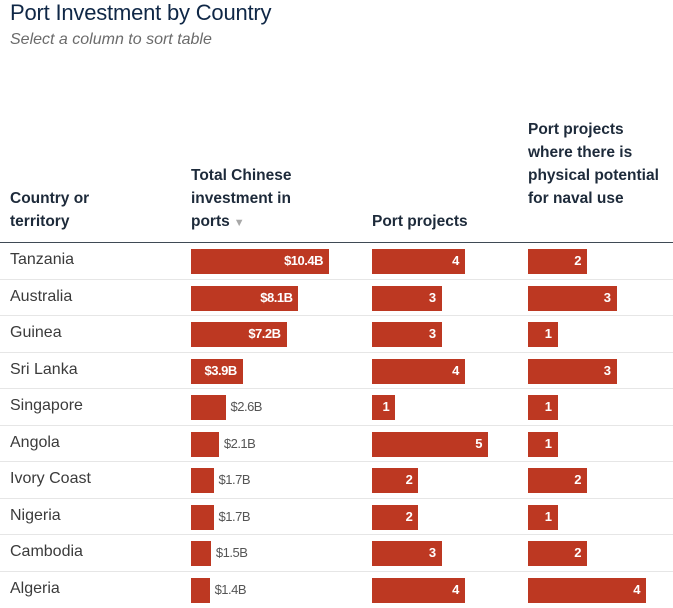 Image resolution: width=673 pixels, height=608 pixels. Describe the element at coordinates (336, 261) in the screenshot. I see `table-row: Tanzania $10.4B 4 2` at that location.